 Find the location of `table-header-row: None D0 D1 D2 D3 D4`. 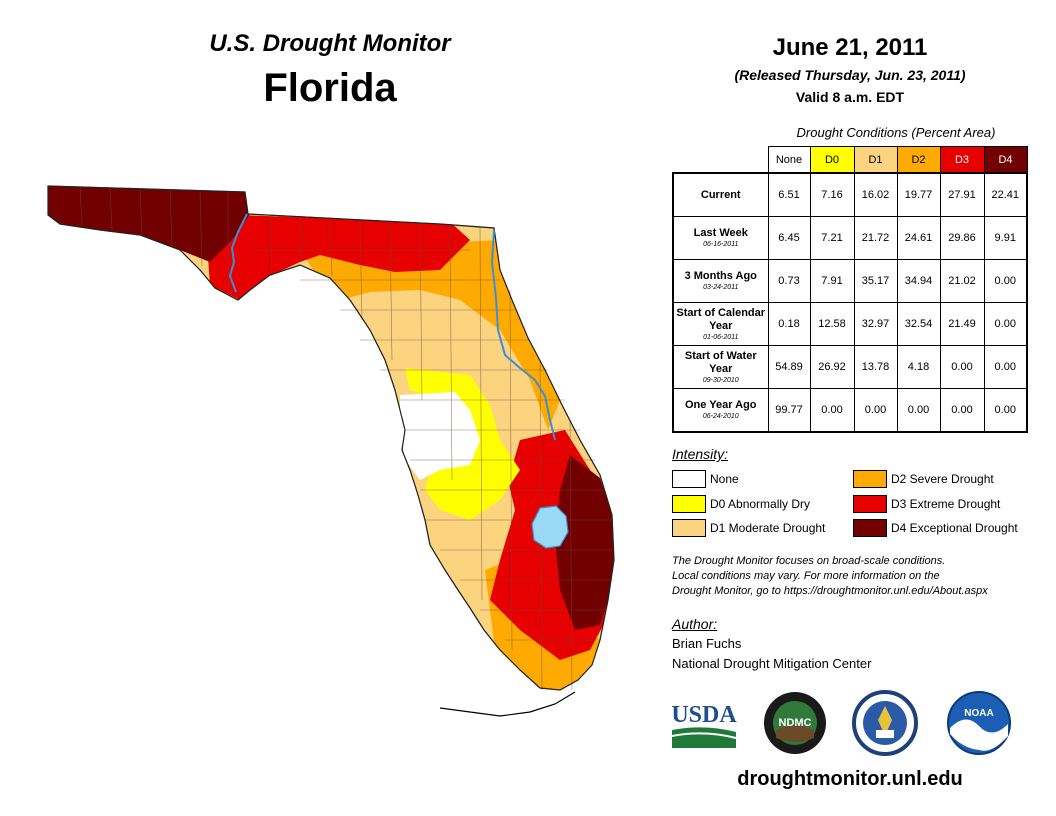

table-header-row: None D0 D1 D2 D3 D4 is located at coordinates (850, 160).